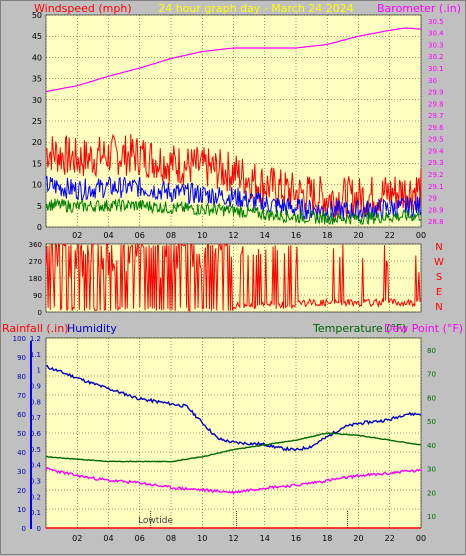 The width and height of the screenshot is (466, 556). I want to click on humidity-x-tick-label: 22, so click(390, 538).